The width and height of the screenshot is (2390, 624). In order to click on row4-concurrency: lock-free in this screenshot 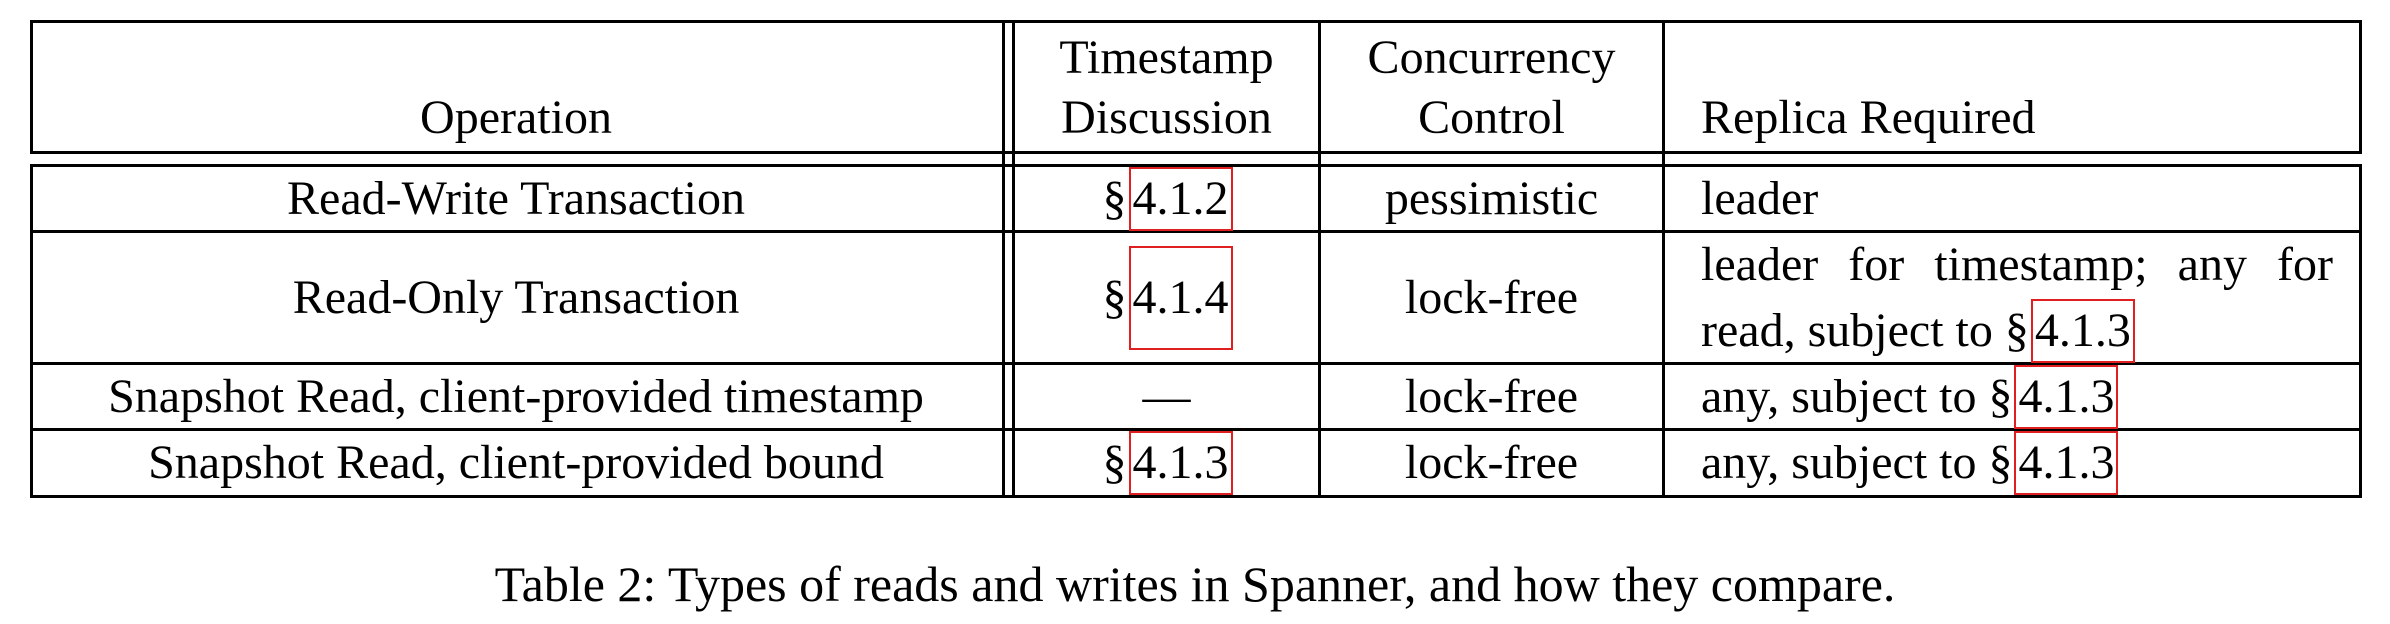, I will do `click(1491, 462)`.